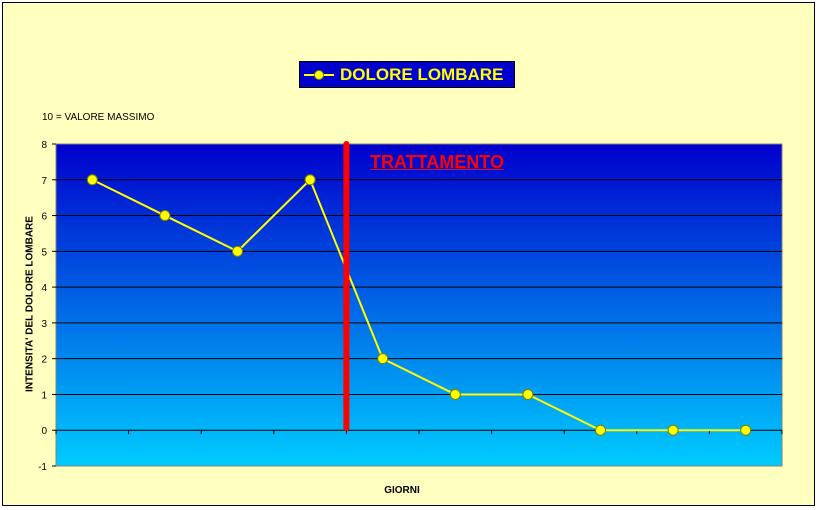 This screenshot has height=510, width=819. What do you see at coordinates (44, 145) in the screenshot?
I see `y-tick-label: 8` at bounding box center [44, 145].